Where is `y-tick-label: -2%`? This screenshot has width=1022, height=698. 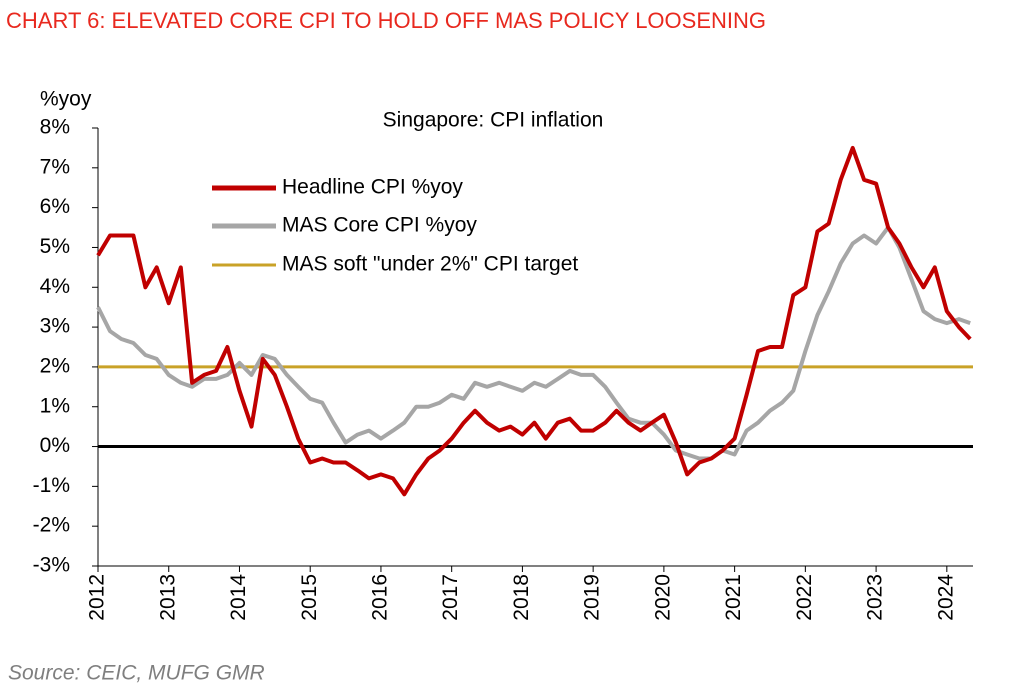 y-tick-label: -2% is located at coordinates (51, 525).